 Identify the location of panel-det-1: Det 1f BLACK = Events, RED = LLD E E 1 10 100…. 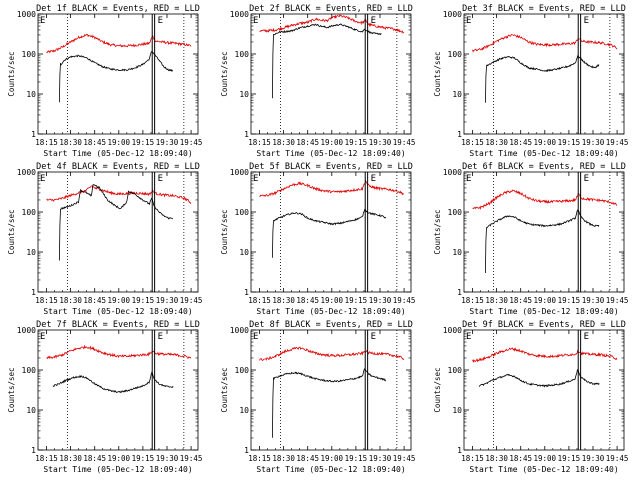
(104, 81).